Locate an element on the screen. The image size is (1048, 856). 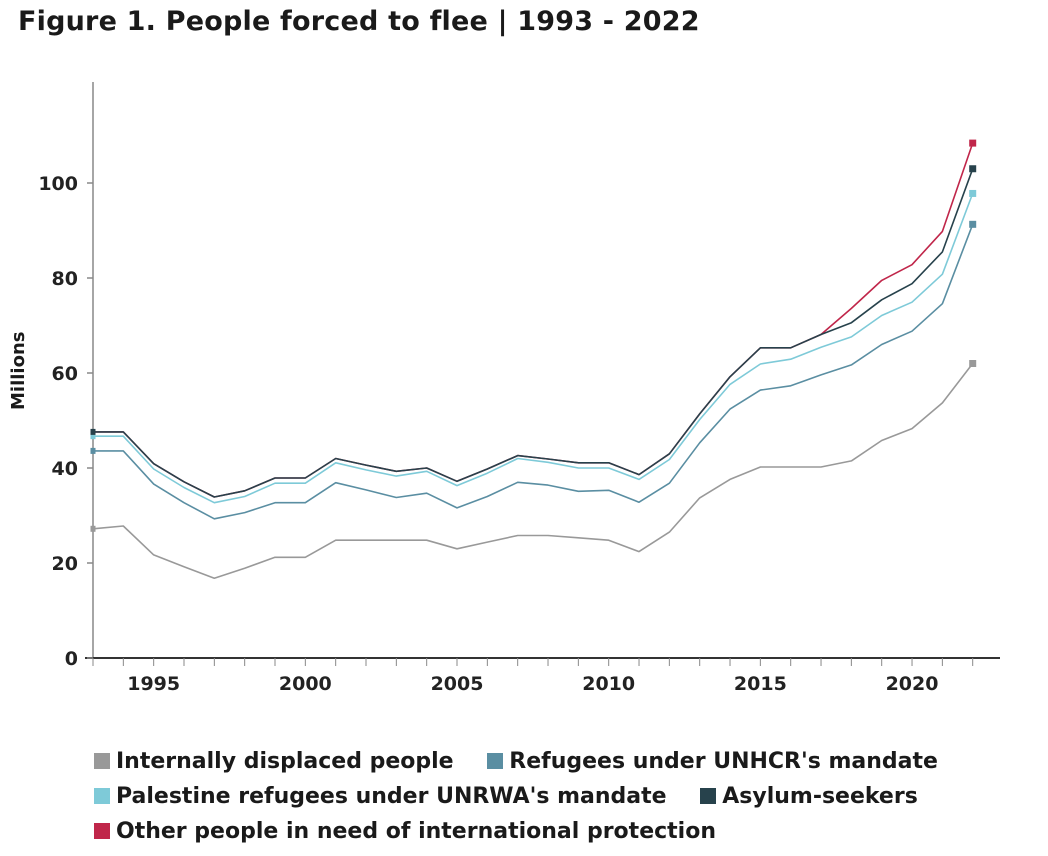
y-tick-label: 100 is located at coordinates (58, 184).